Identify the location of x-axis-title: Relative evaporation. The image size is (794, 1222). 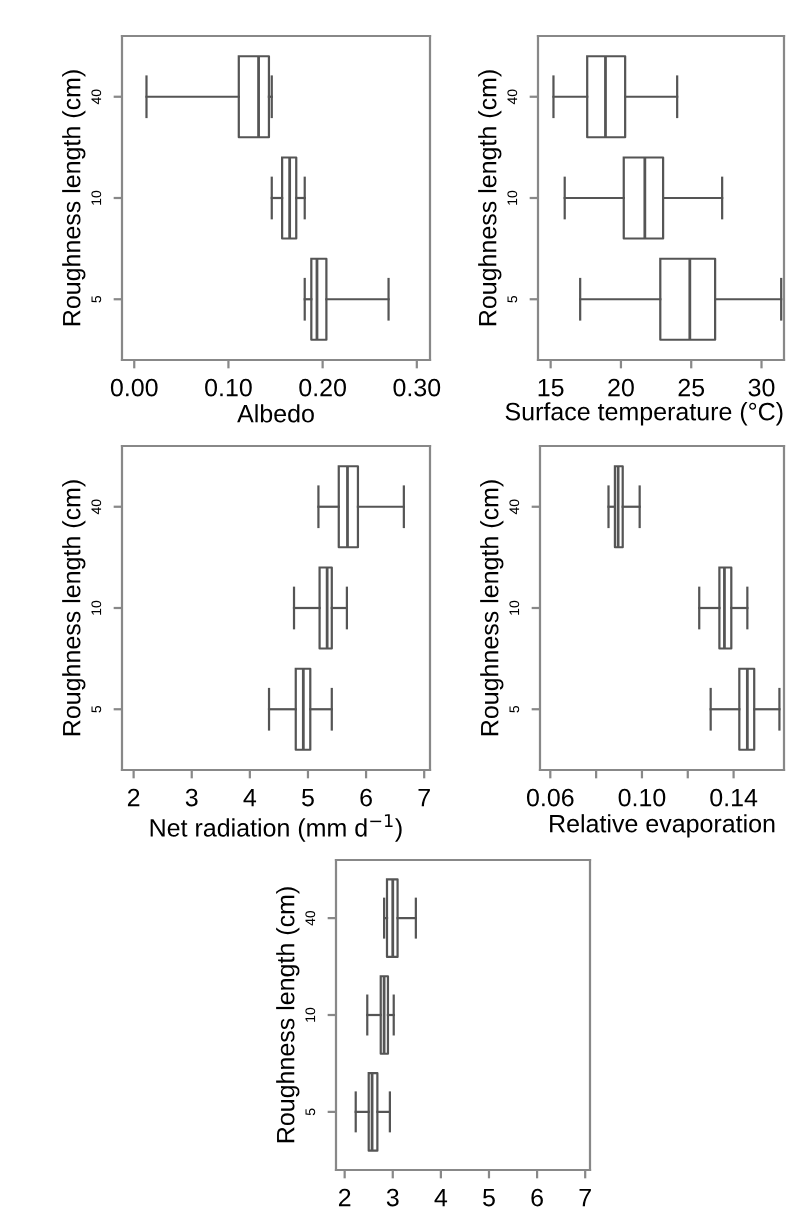
(662, 826).